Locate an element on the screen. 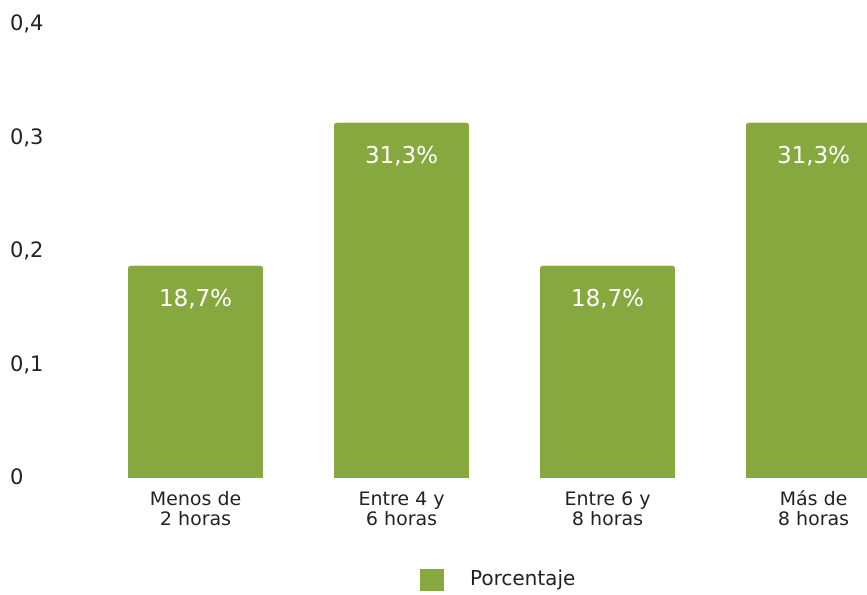  y-tick-label: 0,1 is located at coordinates (27, 363).